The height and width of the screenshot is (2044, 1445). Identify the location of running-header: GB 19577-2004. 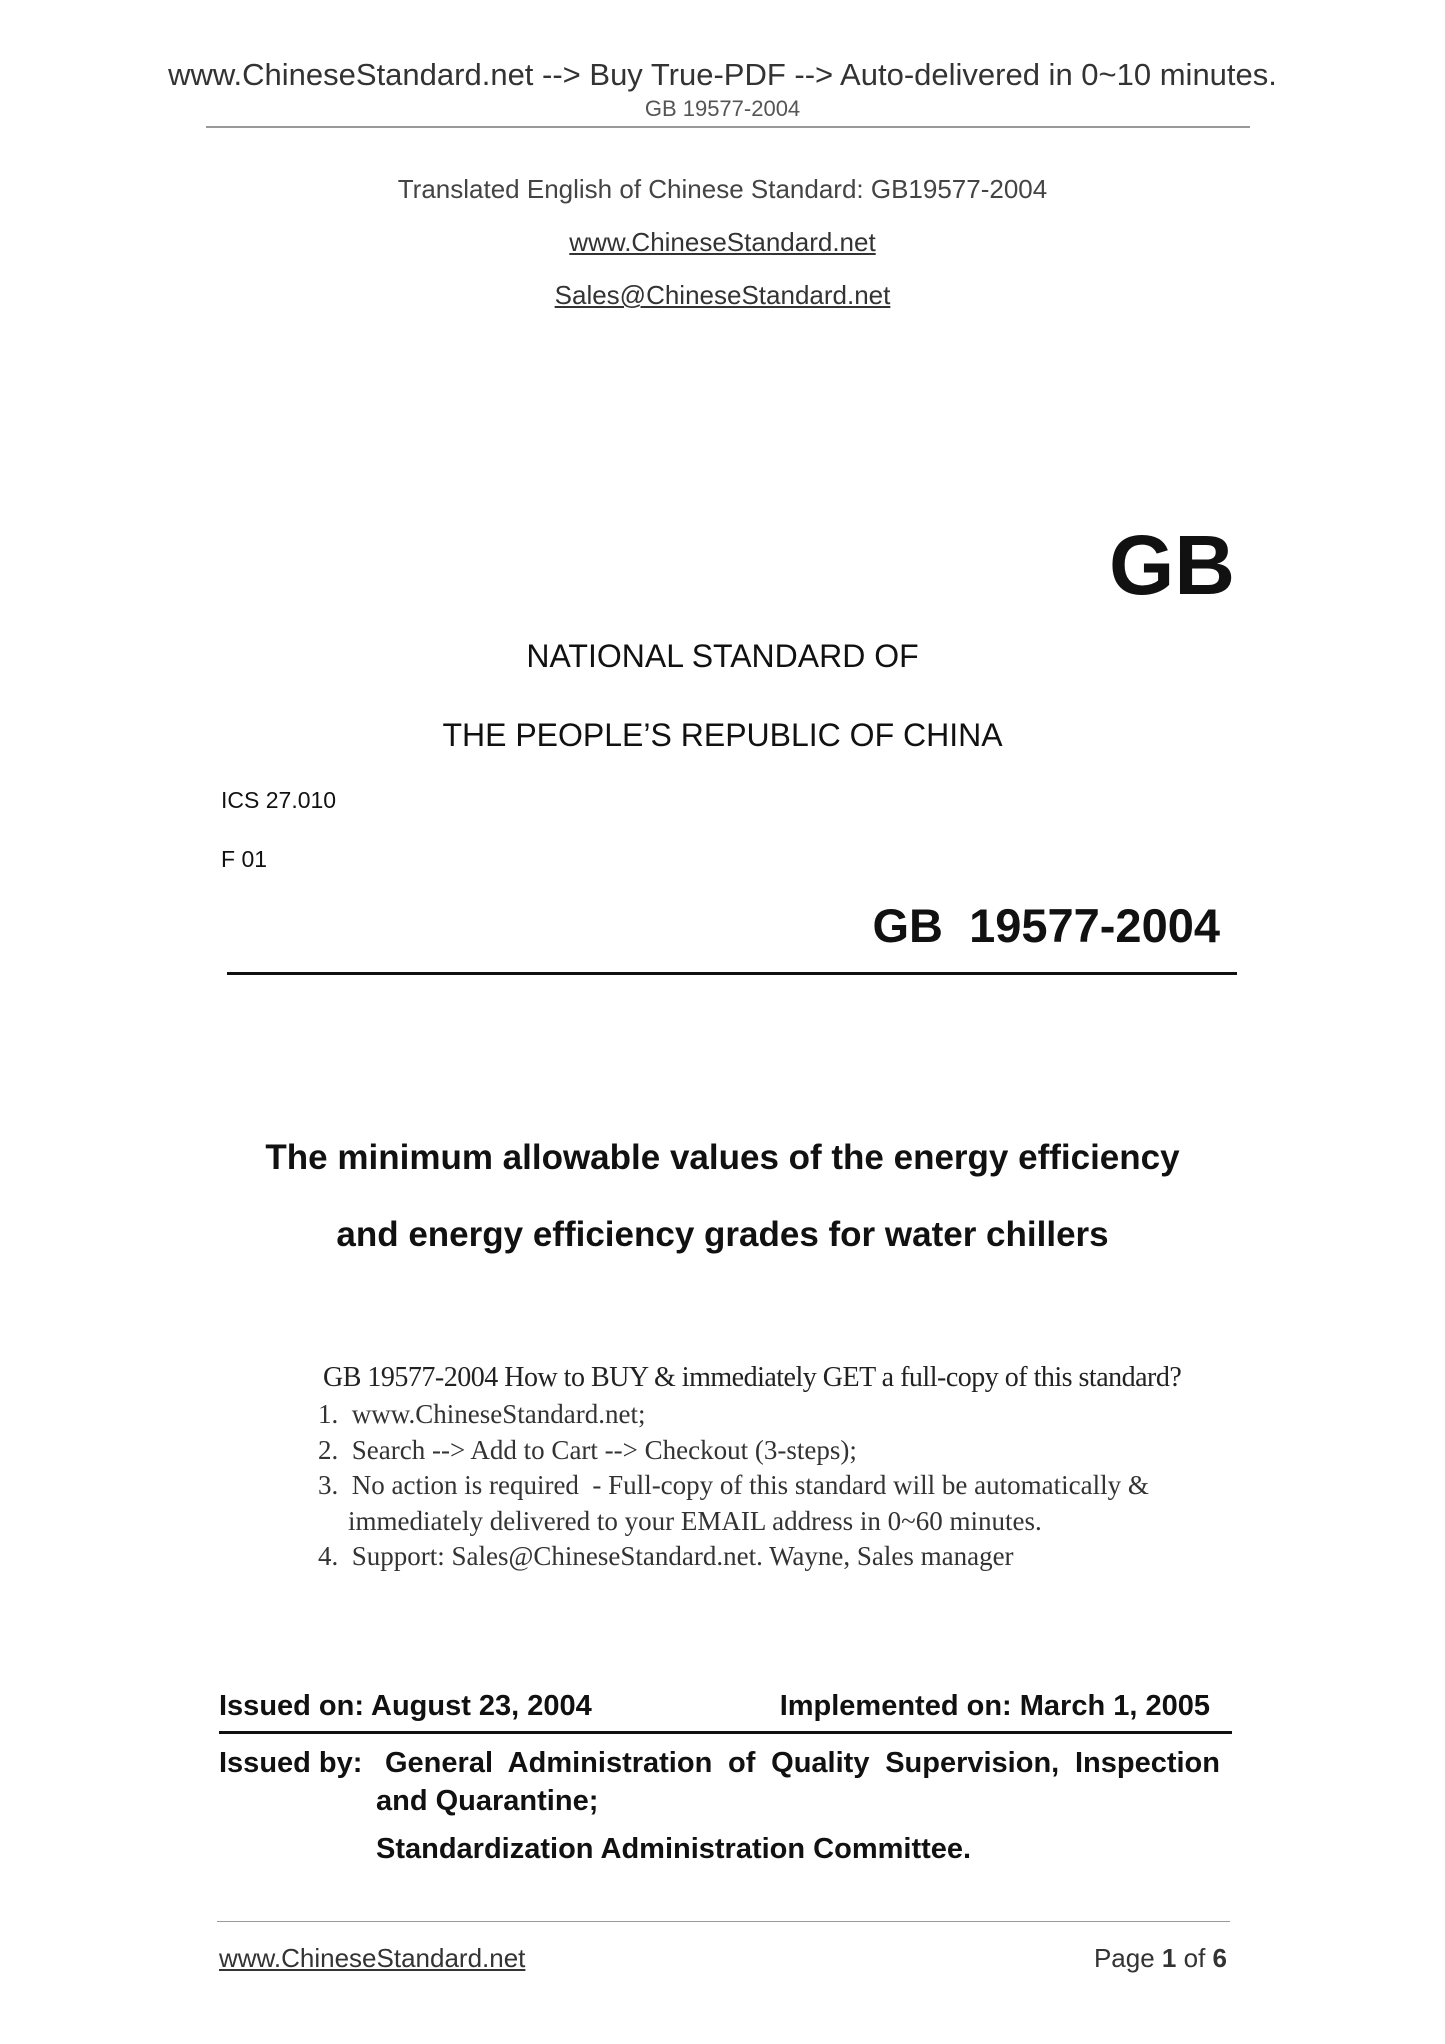
(722, 108).